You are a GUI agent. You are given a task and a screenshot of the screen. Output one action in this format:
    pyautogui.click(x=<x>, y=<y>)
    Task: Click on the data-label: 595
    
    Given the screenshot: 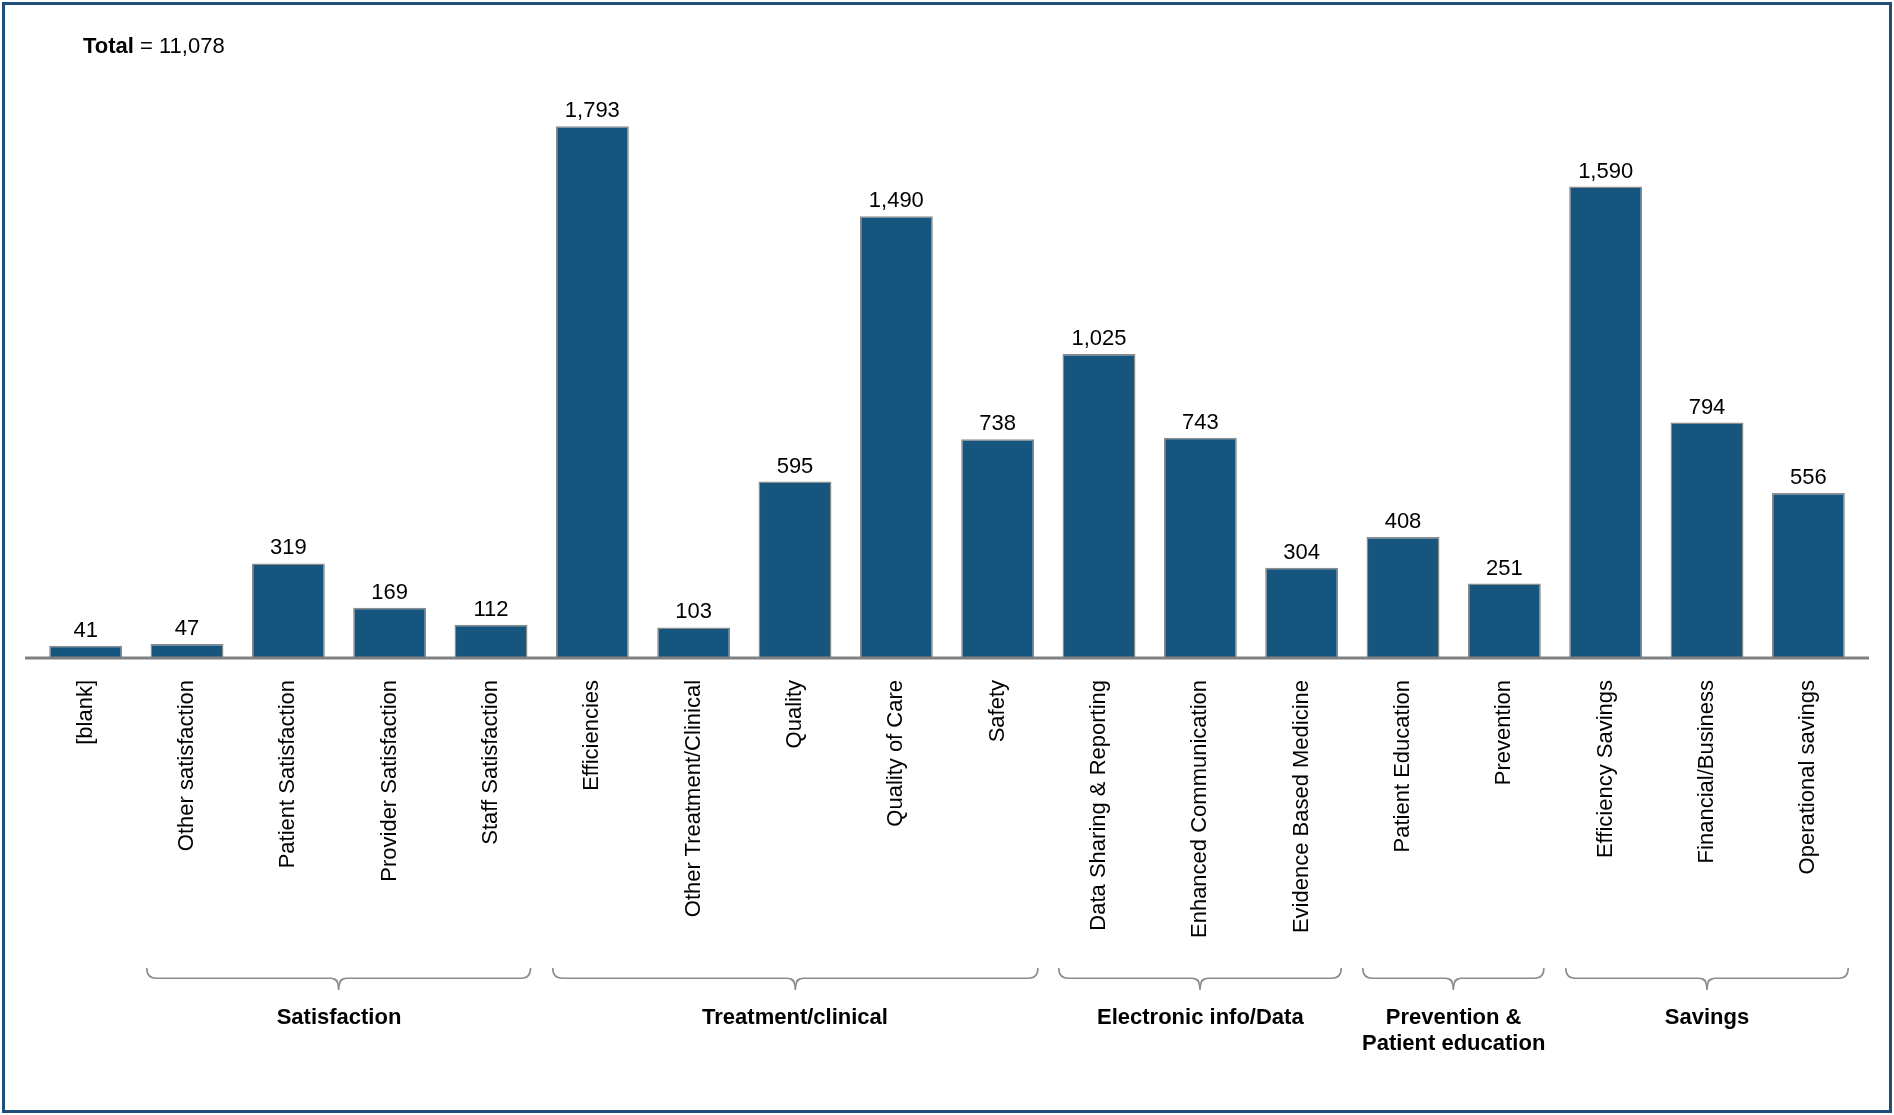 What is the action you would take?
    pyautogui.click(x=795, y=465)
    